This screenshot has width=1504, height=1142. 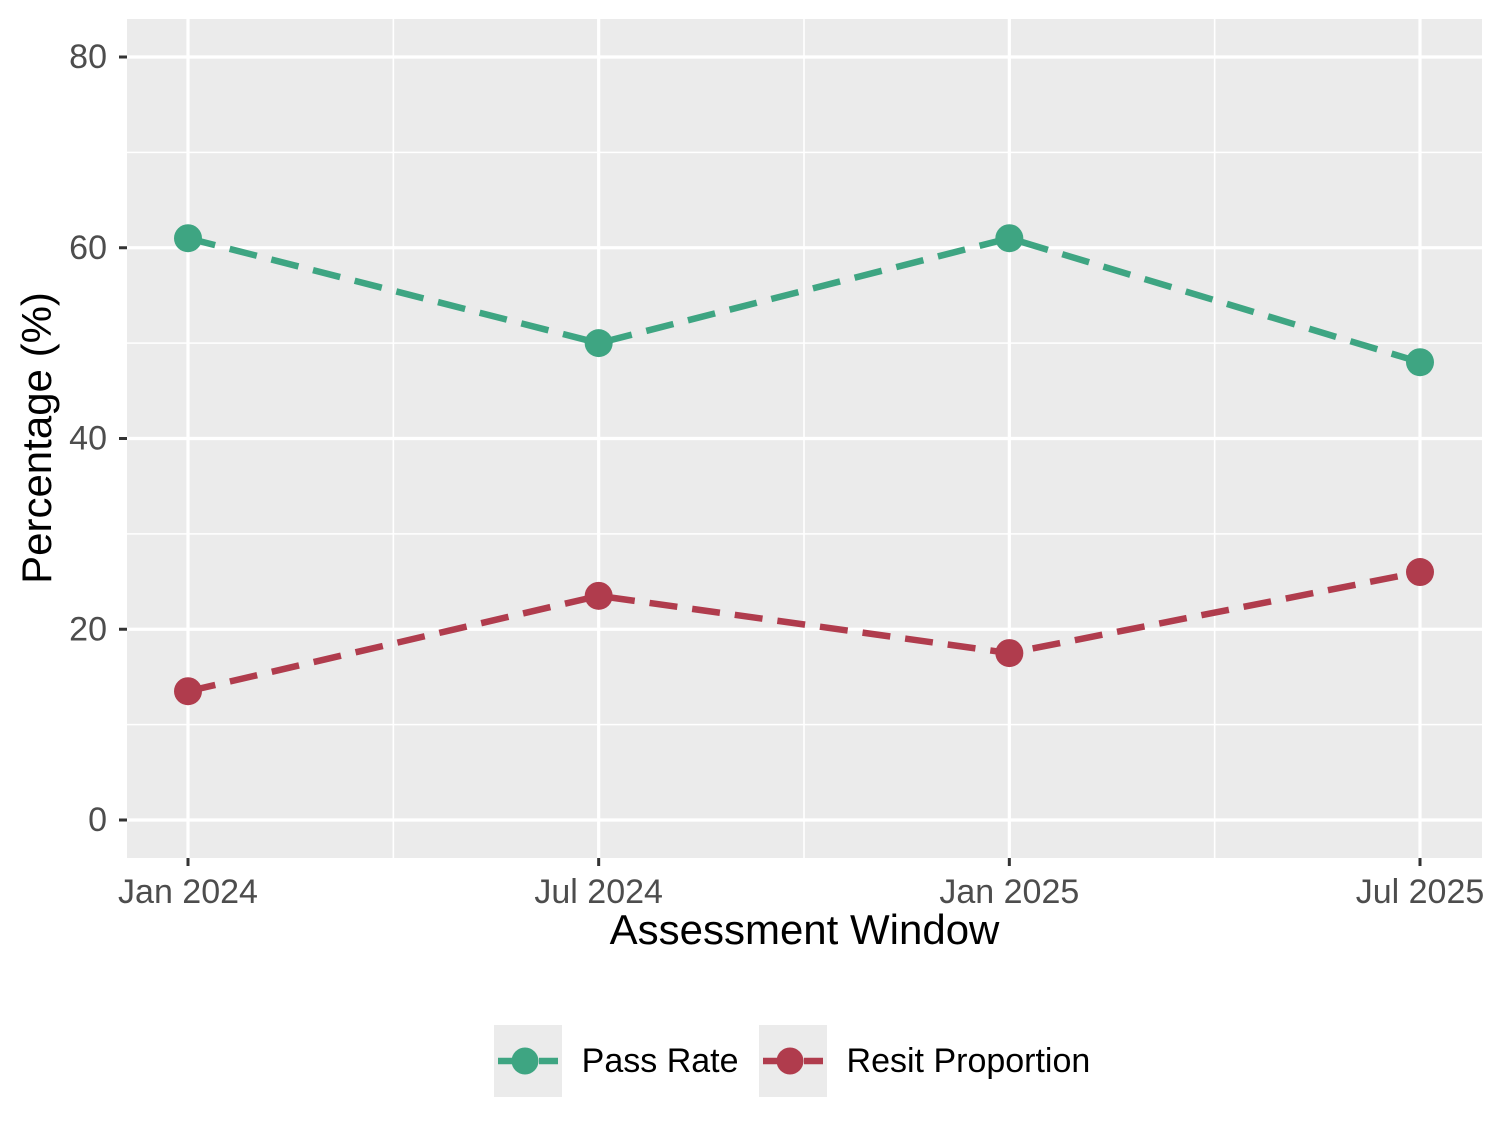 What do you see at coordinates (36, 438) in the screenshot?
I see `y-axis-title: Percentage (%)` at bounding box center [36, 438].